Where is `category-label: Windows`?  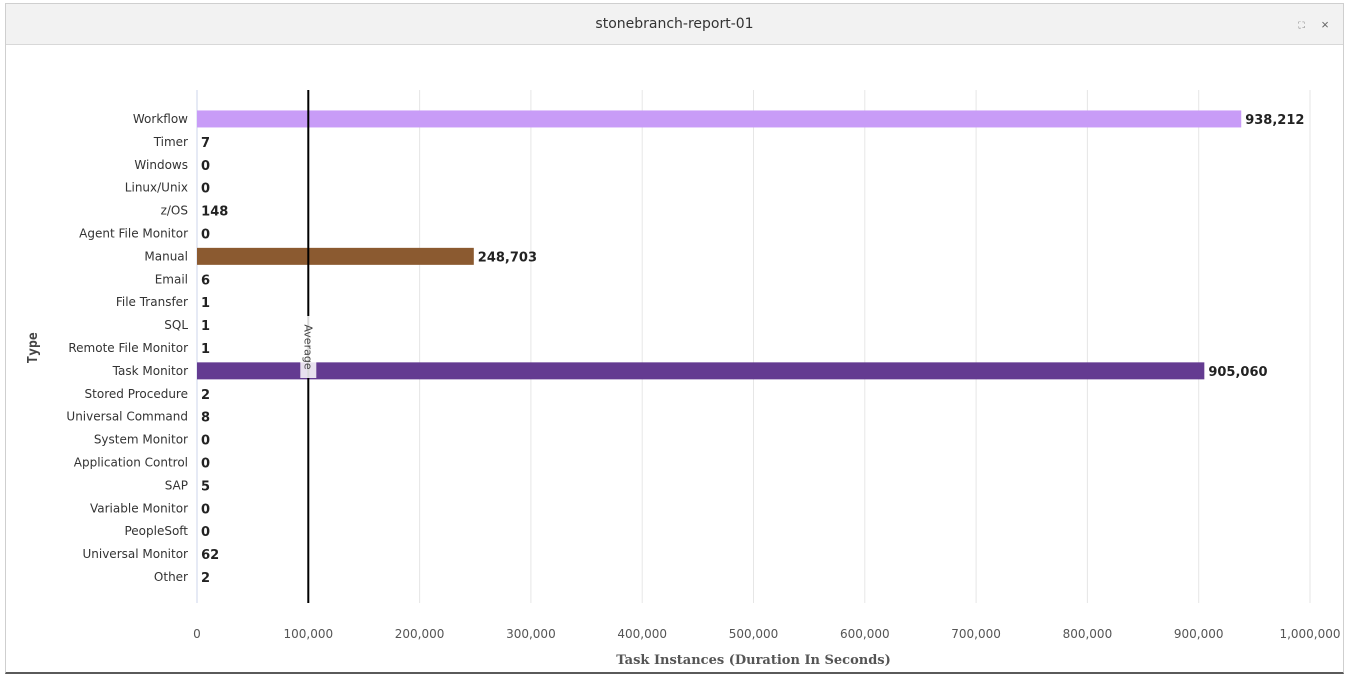 category-label: Windows is located at coordinates (161, 165).